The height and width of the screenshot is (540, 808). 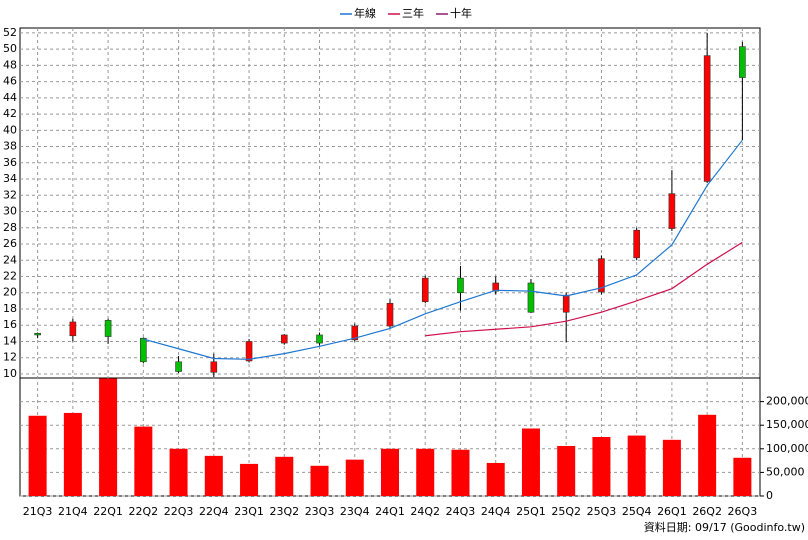 What do you see at coordinates (584, 289) in the screenshot?
I see `line-series` at bounding box center [584, 289].